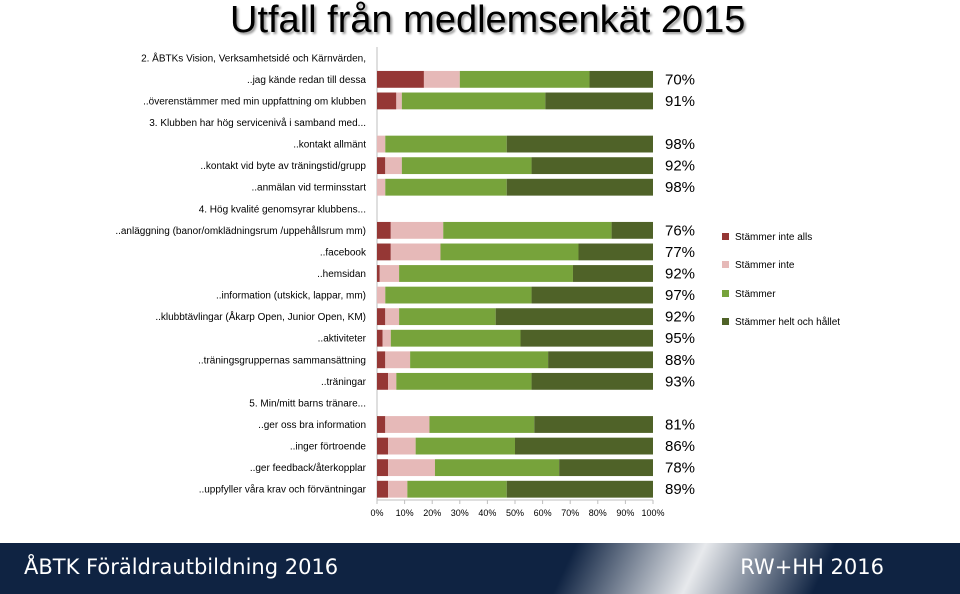  Describe the element at coordinates (680, 468) in the screenshot. I see `row-percent-label: 78%` at that location.